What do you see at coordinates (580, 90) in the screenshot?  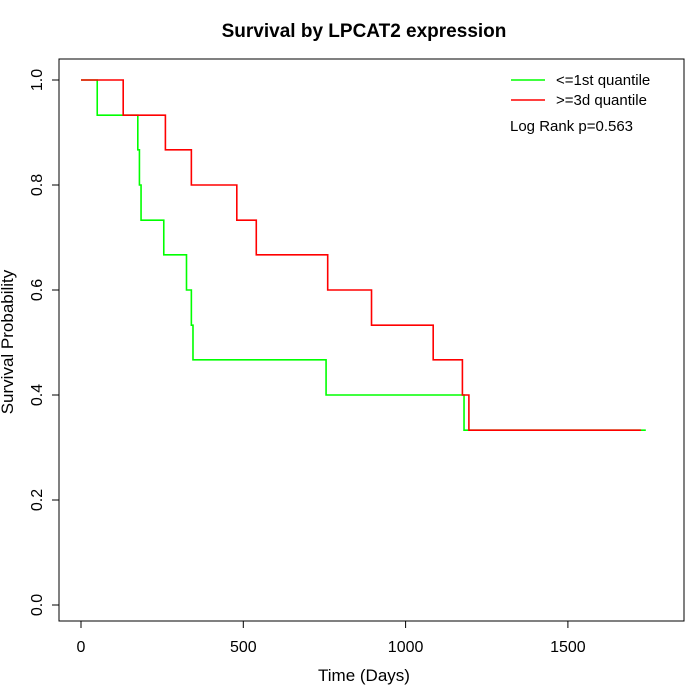 I see `legend: <=1st quantile >=3d quantile` at bounding box center [580, 90].